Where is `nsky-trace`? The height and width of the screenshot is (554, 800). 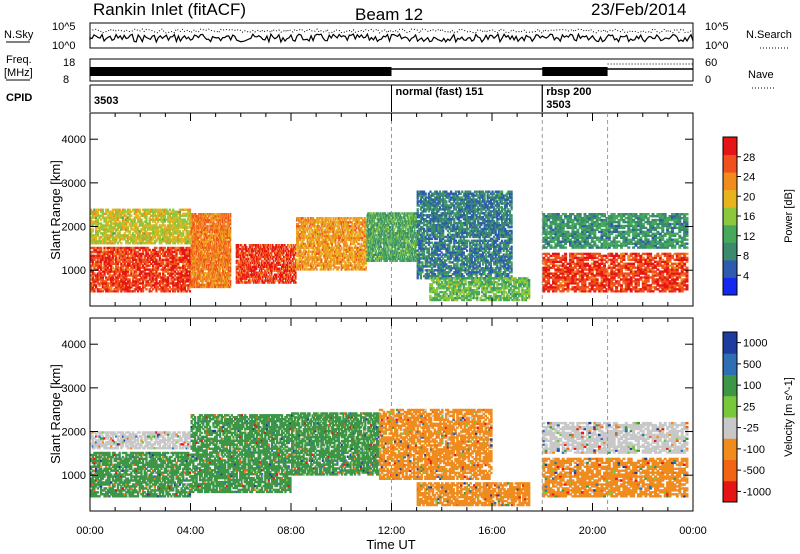
nsky-trace is located at coordinates (391, 35).